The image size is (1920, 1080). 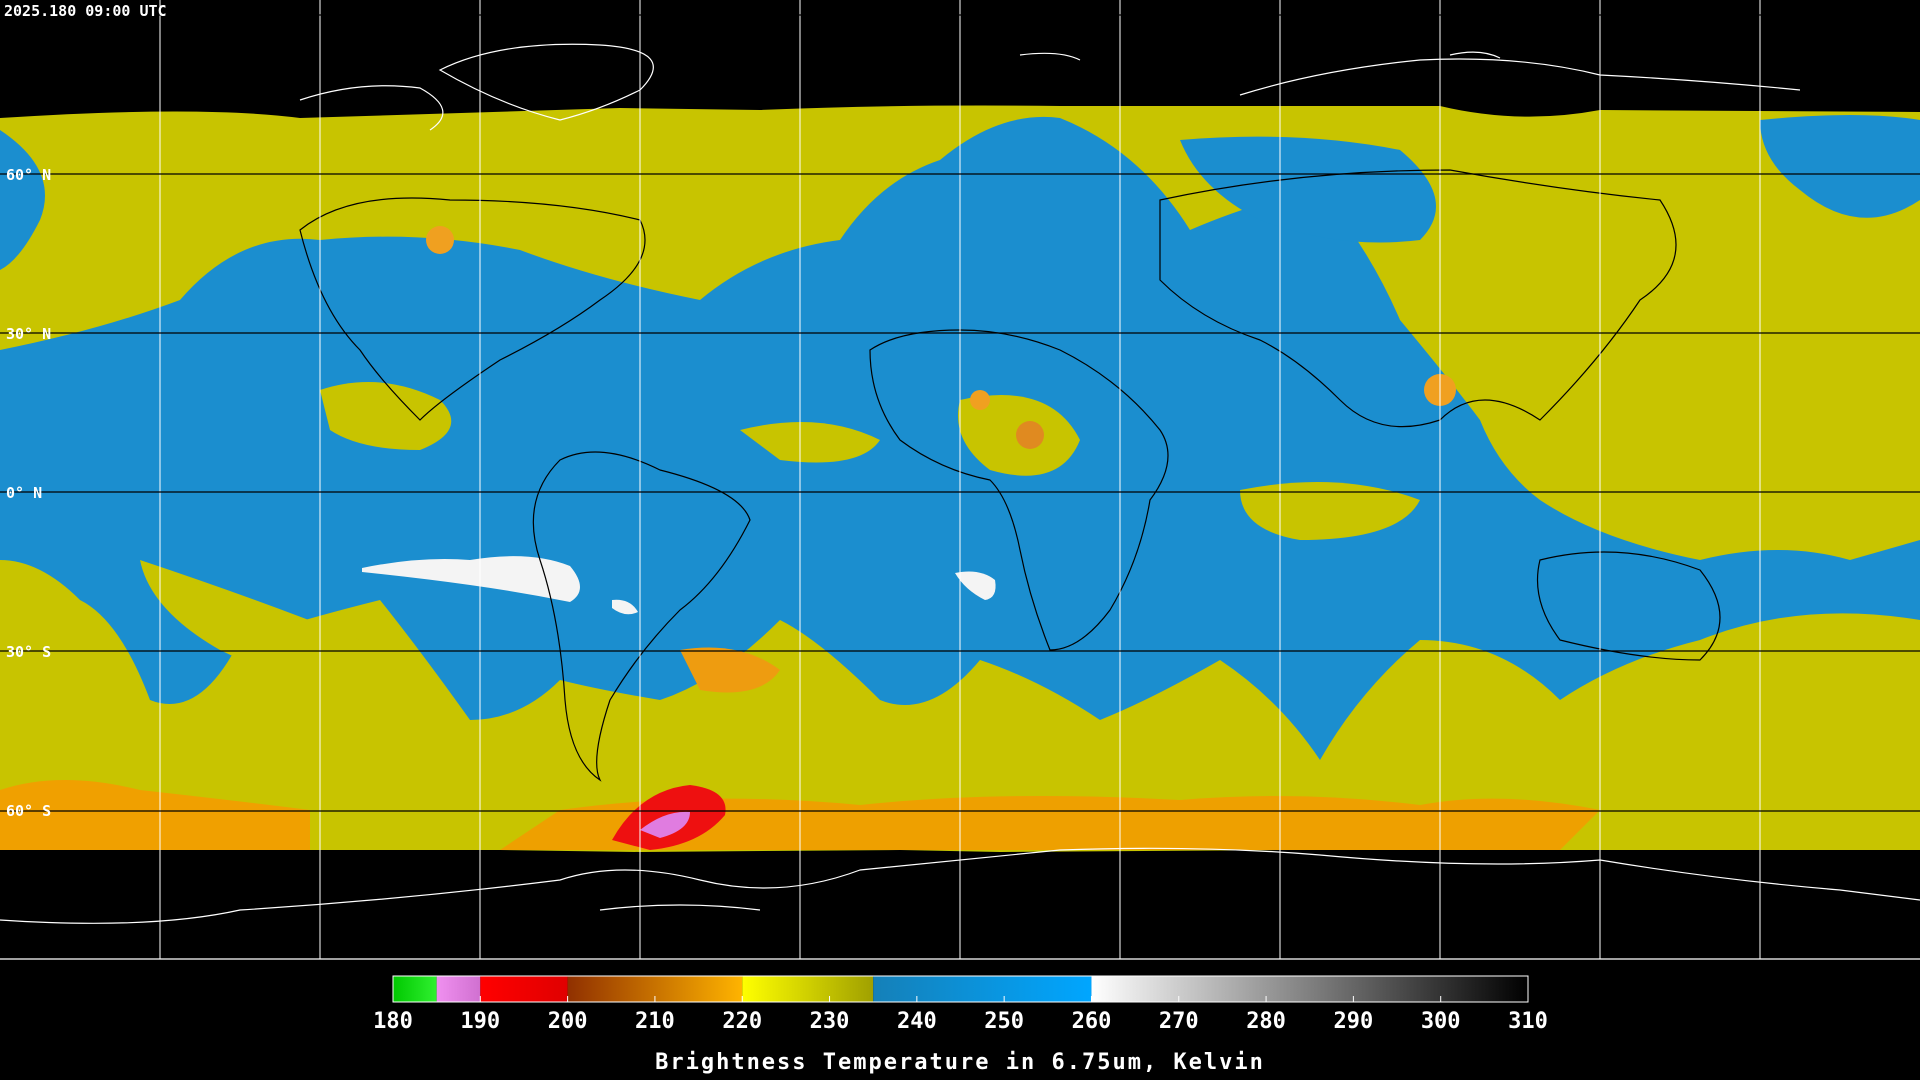 What do you see at coordinates (28, 652) in the screenshot?
I see `lat-label: 30° S` at bounding box center [28, 652].